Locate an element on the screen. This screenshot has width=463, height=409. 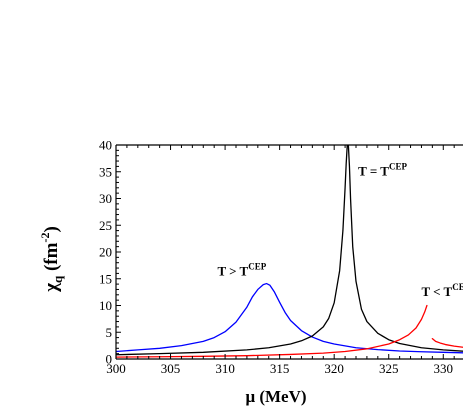
y-tick-label: 30 is located at coordinates (105, 198).